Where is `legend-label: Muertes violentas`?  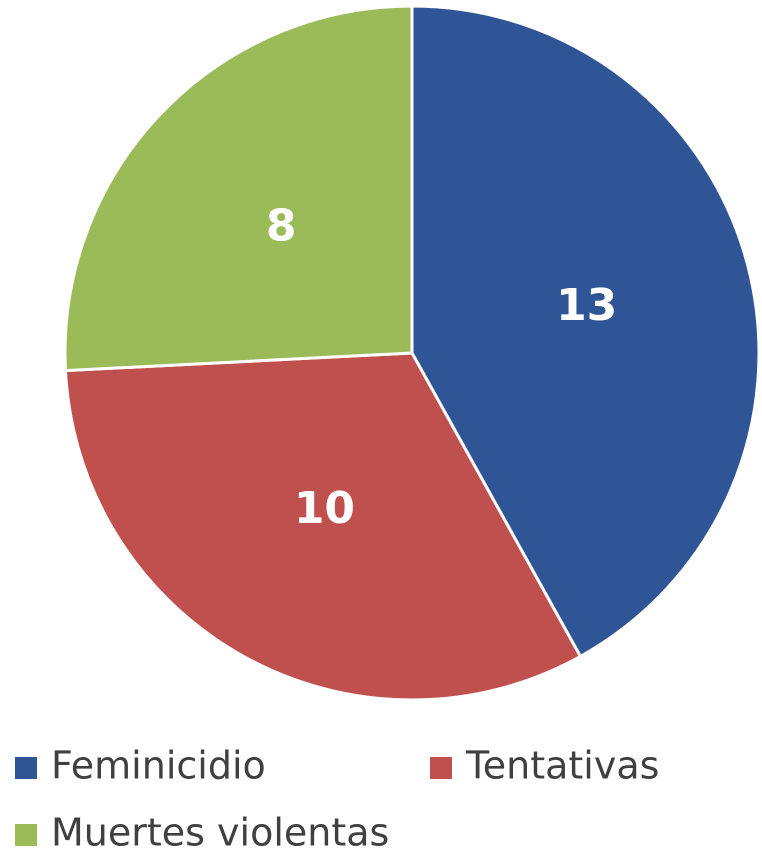
legend-label: Muertes violentas is located at coordinates (220, 833).